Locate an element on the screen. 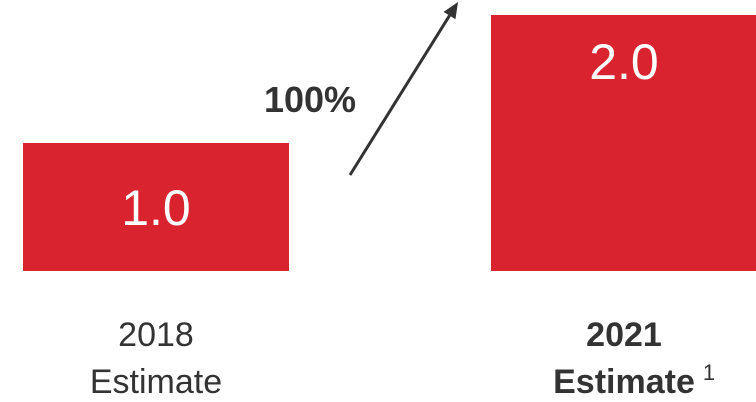 The height and width of the screenshot is (402, 756). category-label-line2-1: Estimate is located at coordinates (624, 382).